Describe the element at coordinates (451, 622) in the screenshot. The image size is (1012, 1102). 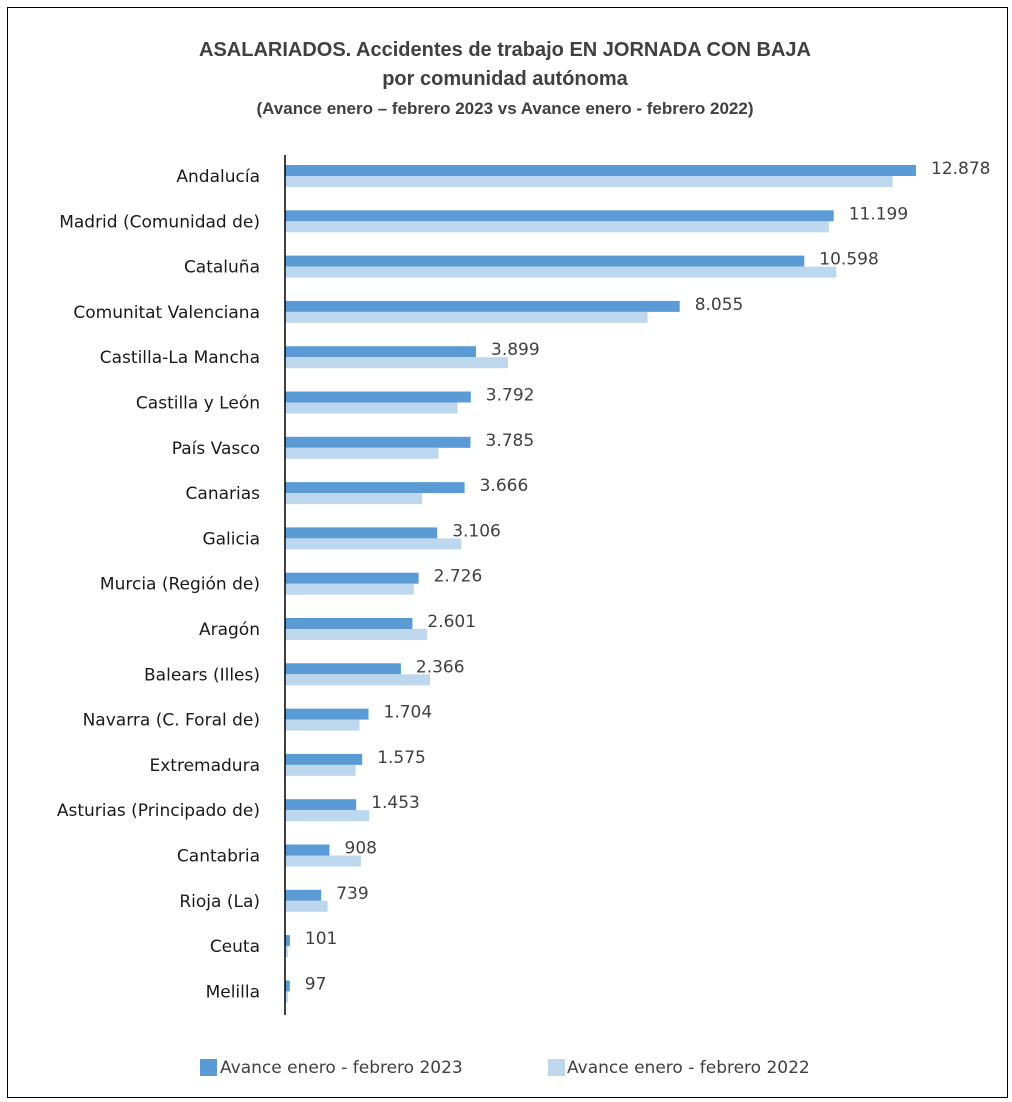
I see `value-label: 2.601` at that location.